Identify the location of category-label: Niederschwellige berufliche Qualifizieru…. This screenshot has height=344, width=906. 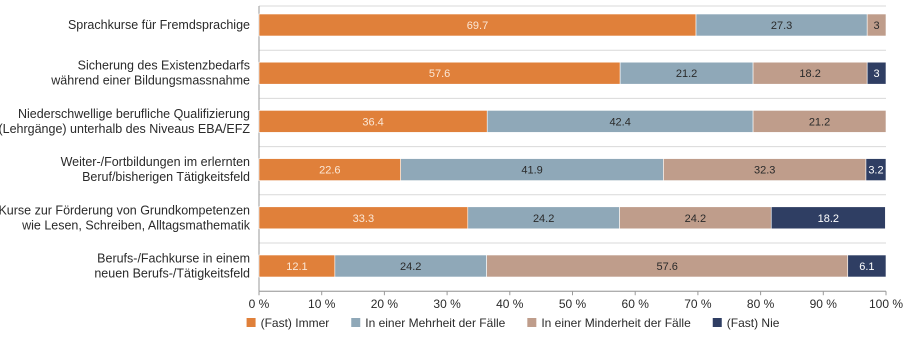
(125, 121).